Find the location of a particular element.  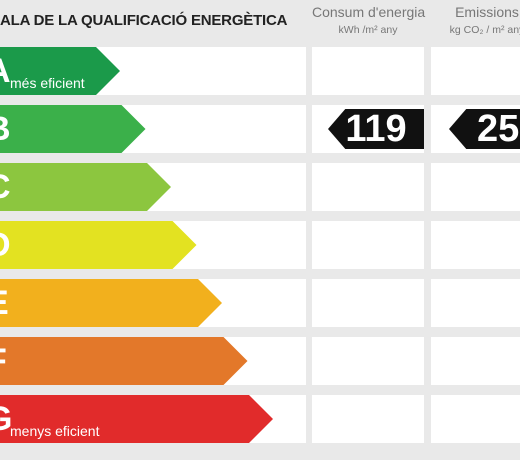

rating-letter: F is located at coordinates (3, 361).